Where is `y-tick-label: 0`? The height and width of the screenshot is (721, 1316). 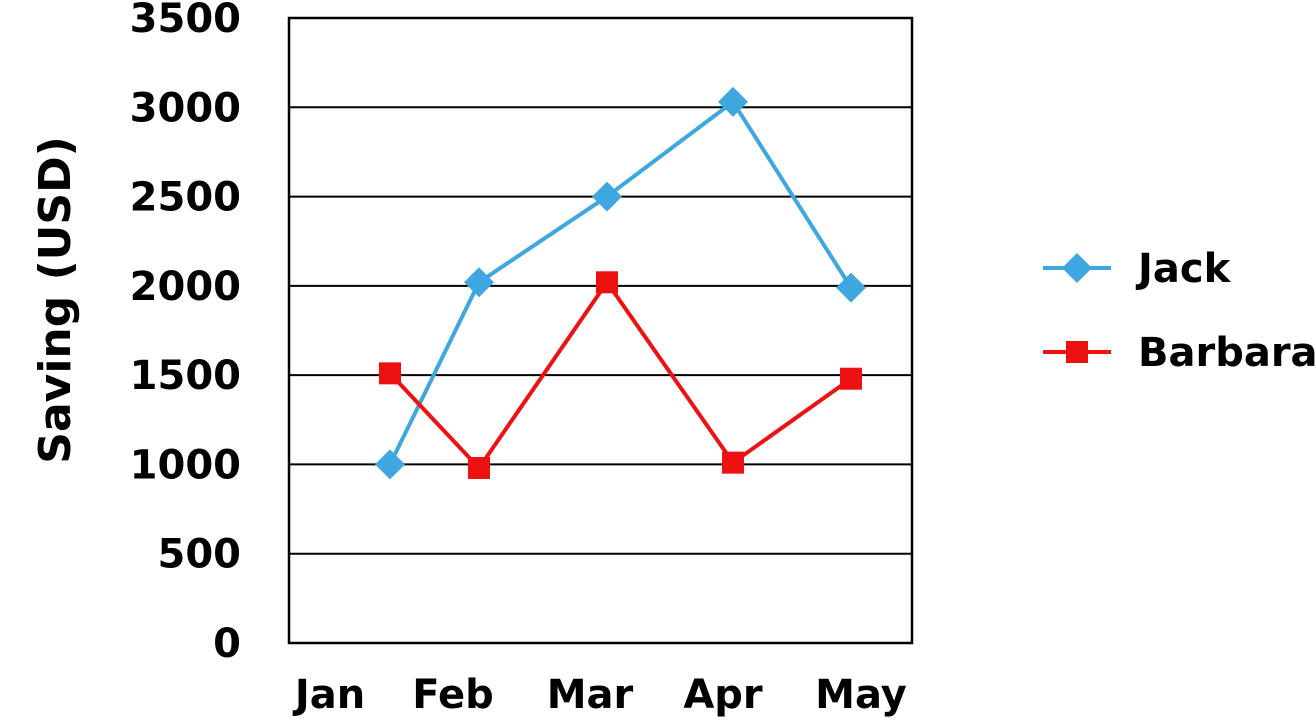 y-tick-label: 0 is located at coordinates (227, 644).